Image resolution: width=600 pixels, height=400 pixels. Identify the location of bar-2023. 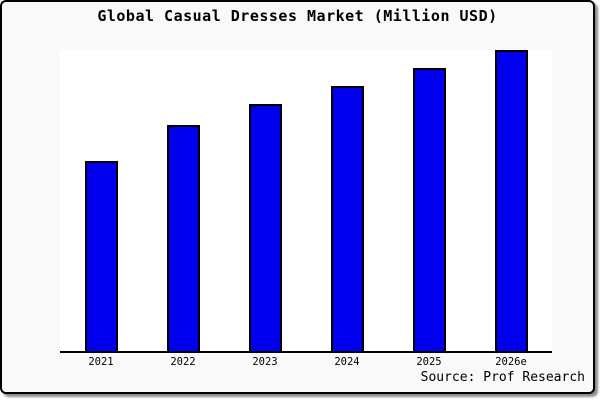
(265, 227).